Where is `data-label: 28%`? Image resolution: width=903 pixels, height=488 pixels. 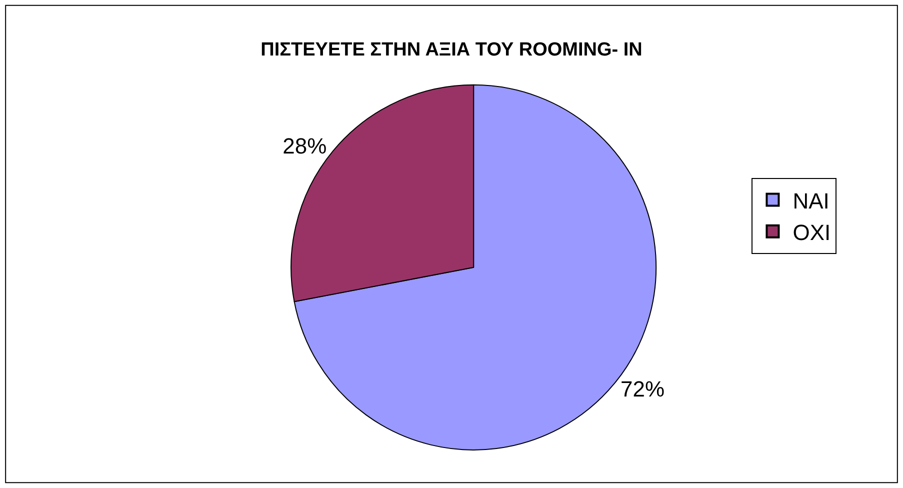 data-label: 28% is located at coordinates (304, 145).